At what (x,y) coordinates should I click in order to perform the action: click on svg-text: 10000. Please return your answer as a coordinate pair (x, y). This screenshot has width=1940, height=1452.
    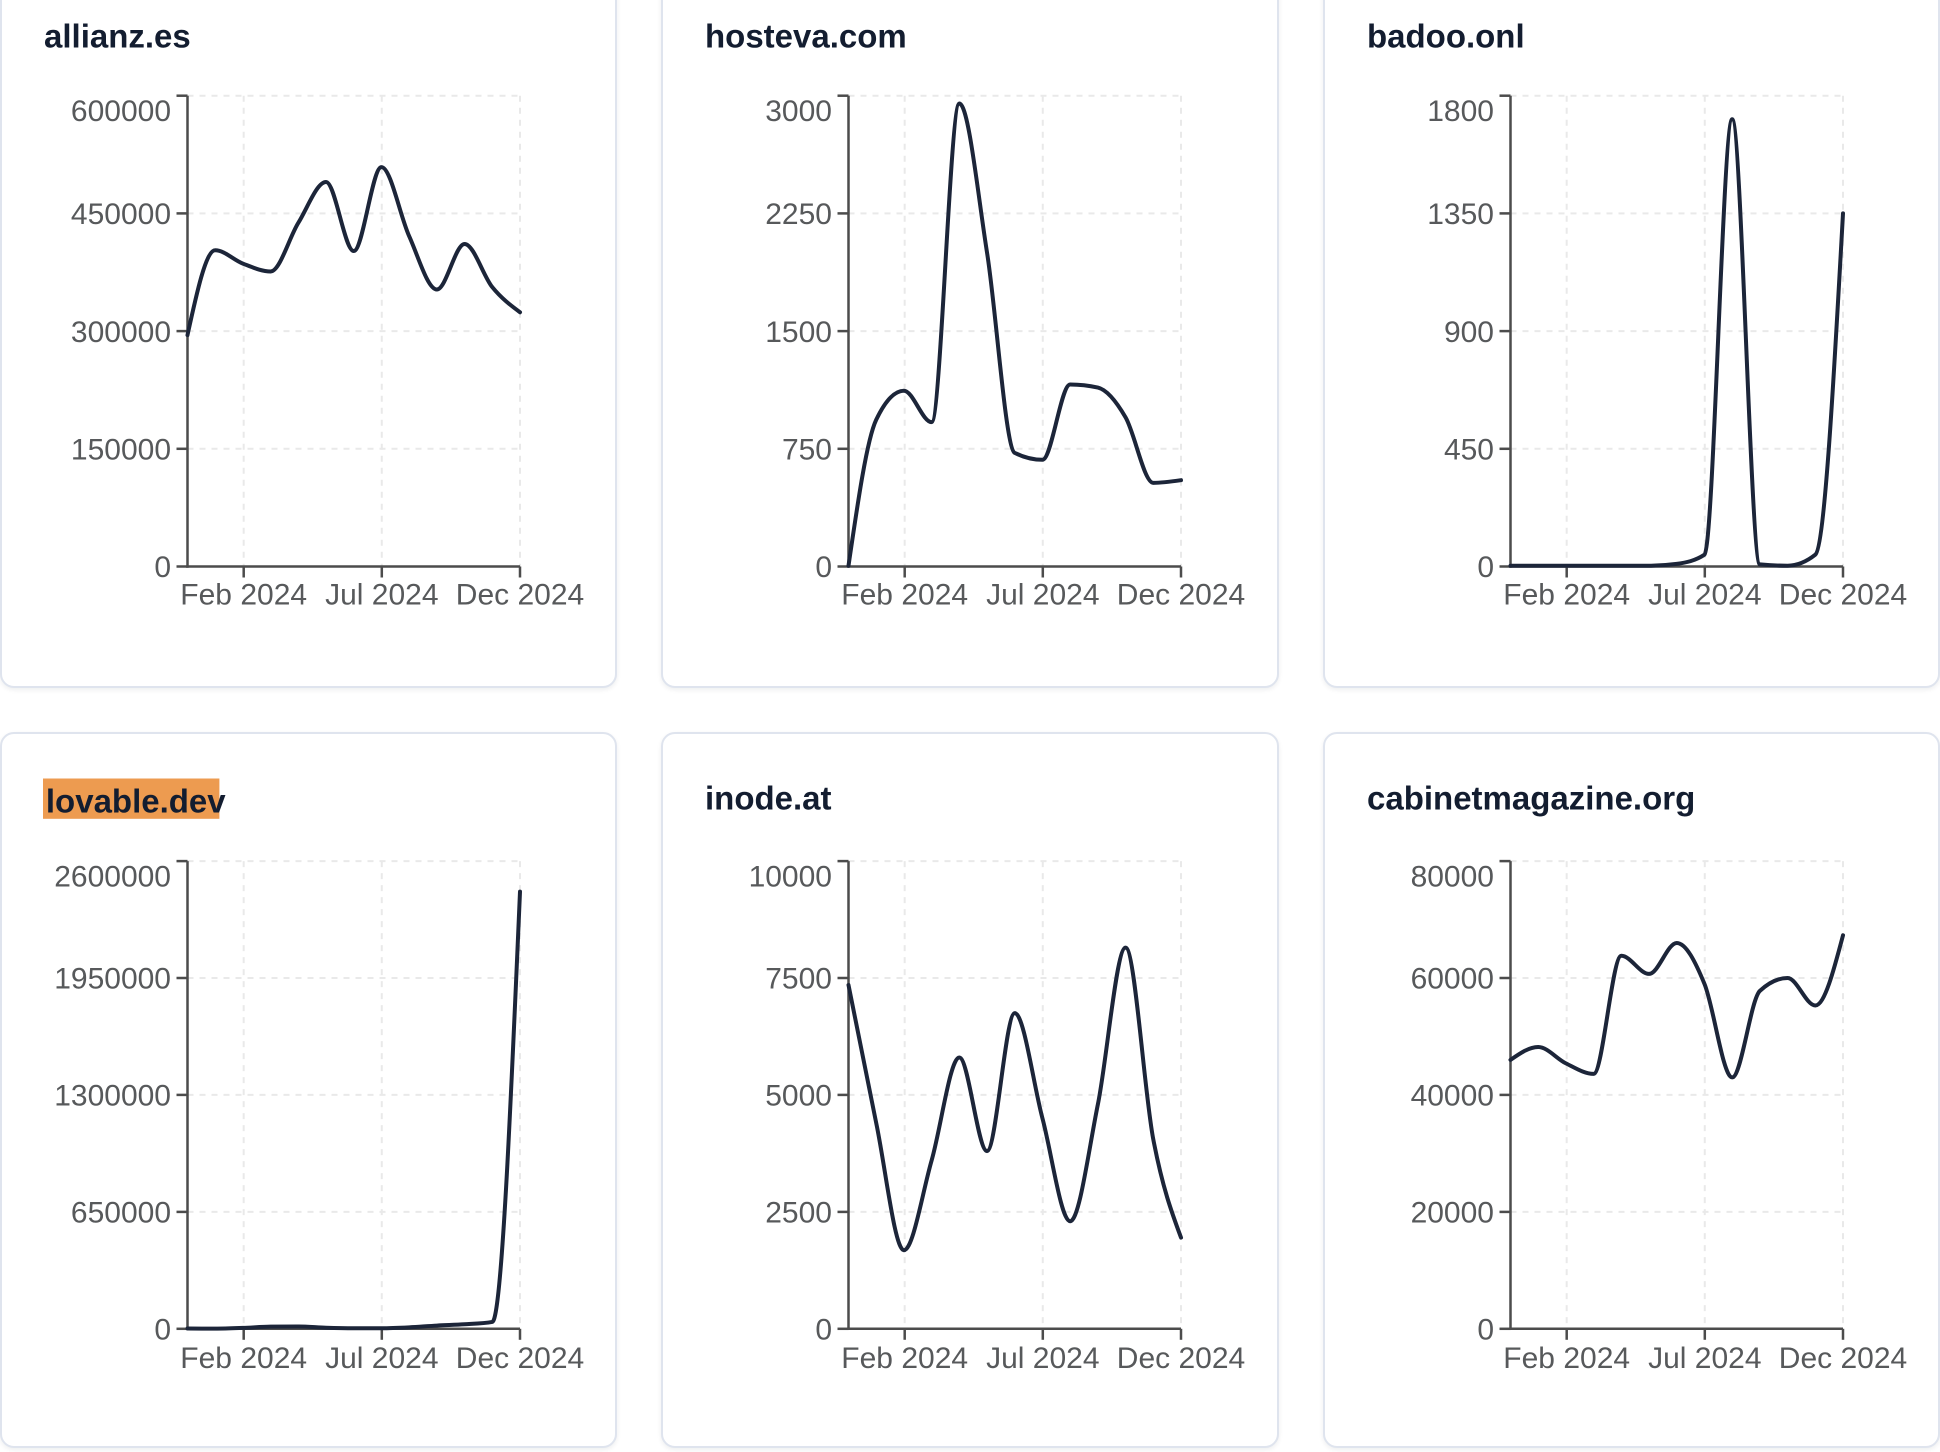
    Looking at the image, I should click on (790, 876).